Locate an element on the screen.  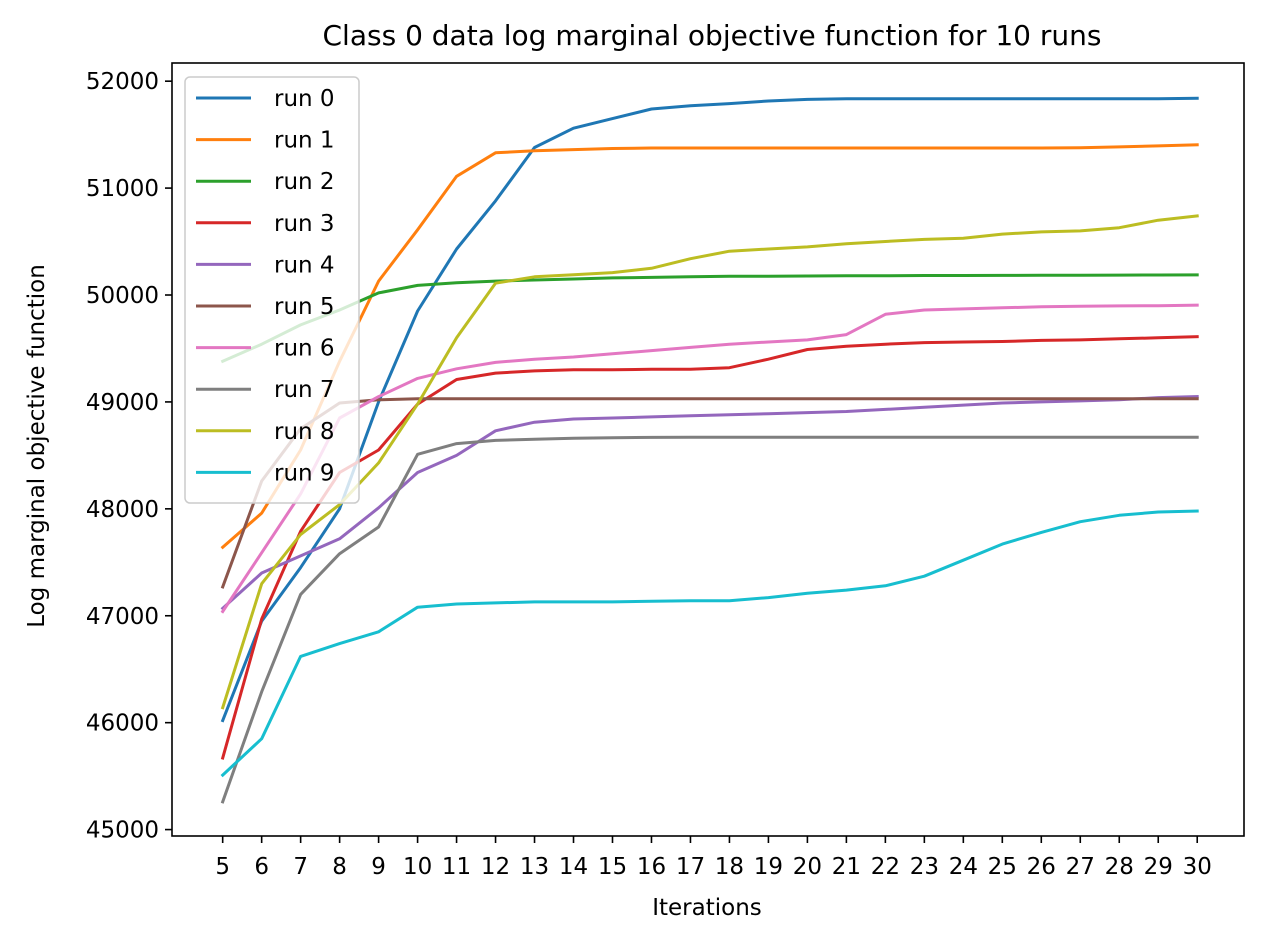
x-tick-label: 10 is located at coordinates (417, 867).